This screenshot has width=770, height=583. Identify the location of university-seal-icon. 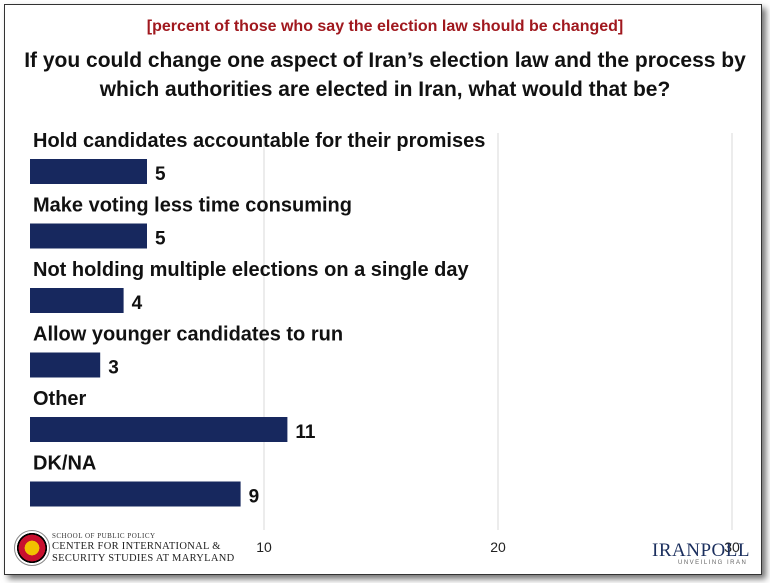
(32, 548).